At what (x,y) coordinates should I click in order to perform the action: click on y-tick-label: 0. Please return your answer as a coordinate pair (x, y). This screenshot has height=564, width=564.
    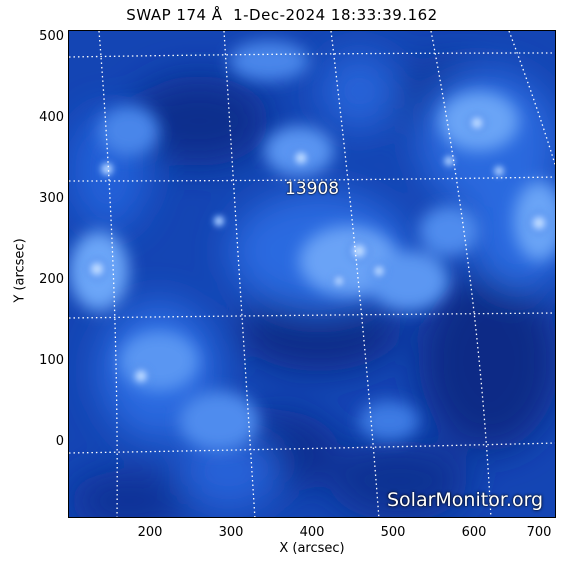
    Looking at the image, I should click on (59, 441).